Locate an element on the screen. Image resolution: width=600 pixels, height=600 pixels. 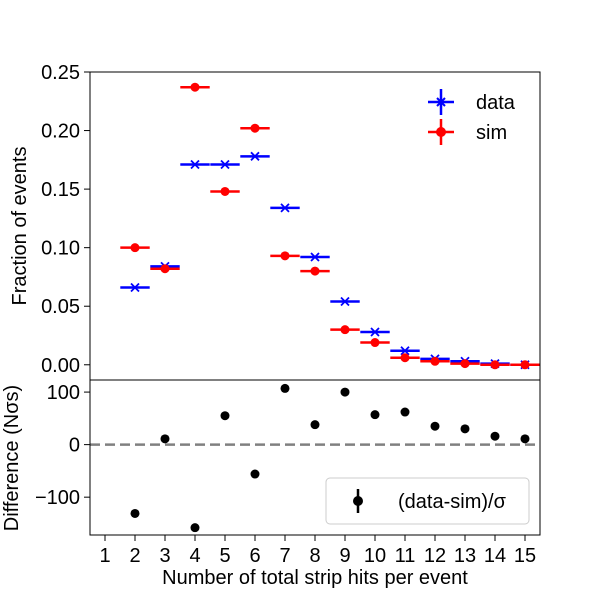
top-y-tick-label: 0.20 is located at coordinates (60, 132).